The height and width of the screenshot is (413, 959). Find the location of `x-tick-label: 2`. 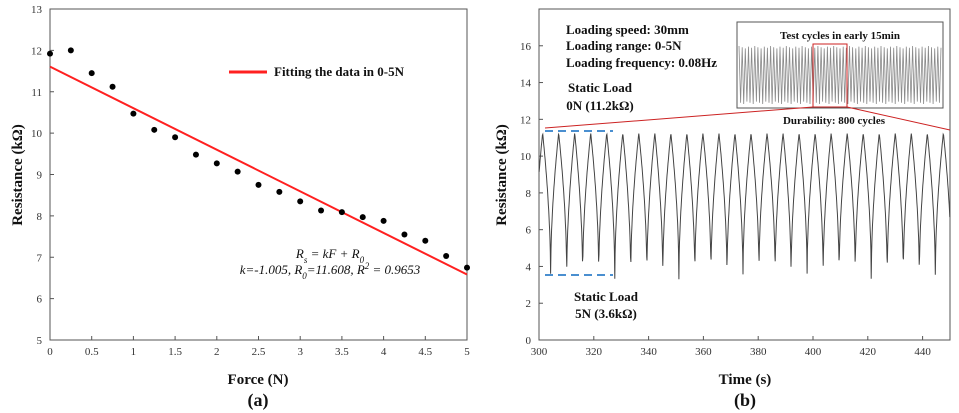

x-tick-label: 2 is located at coordinates (217, 352).